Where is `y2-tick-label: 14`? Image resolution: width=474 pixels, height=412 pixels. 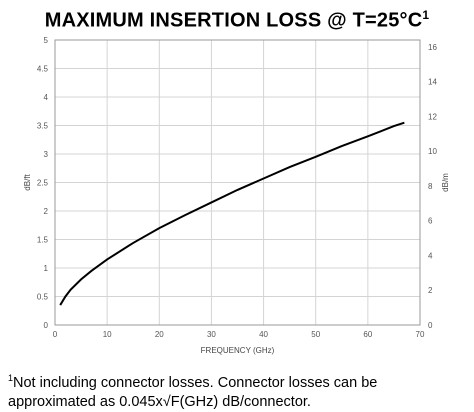
y2-tick-label: 14 is located at coordinates (432, 82).